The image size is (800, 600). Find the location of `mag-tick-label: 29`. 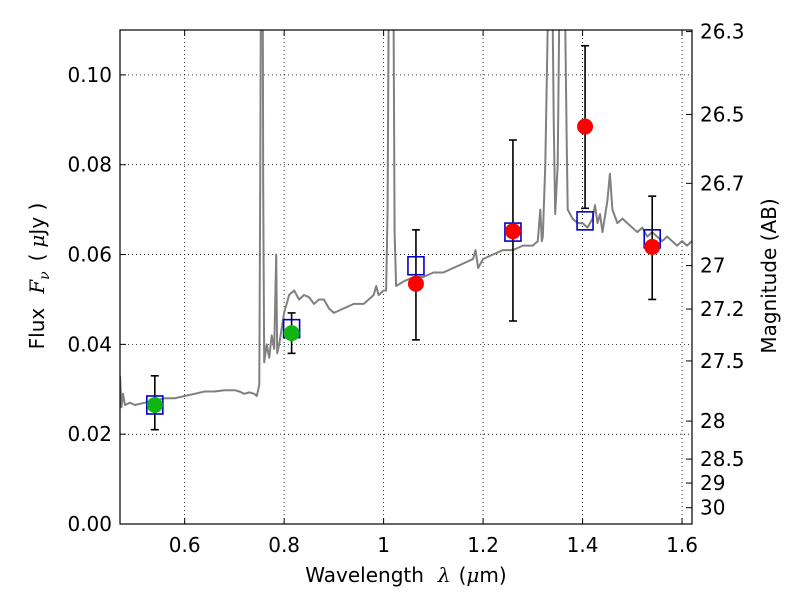

mag-tick-label: 29 is located at coordinates (712, 483).